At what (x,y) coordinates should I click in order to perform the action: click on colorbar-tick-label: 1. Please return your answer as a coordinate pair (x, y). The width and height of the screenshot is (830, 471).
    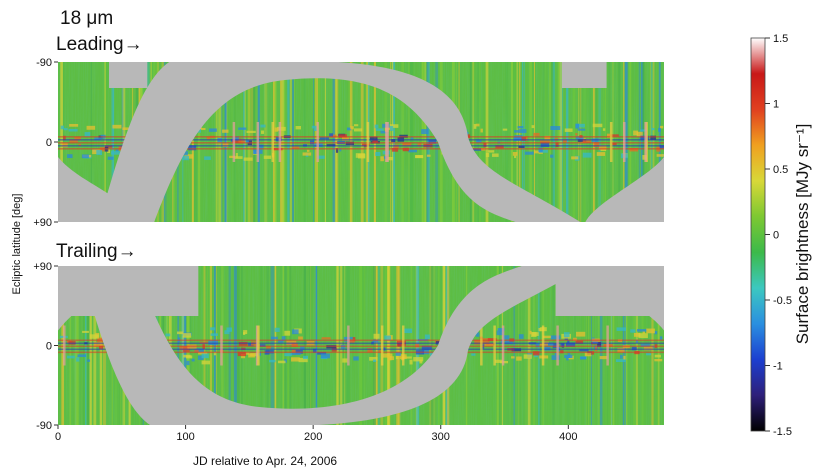
    Looking at the image, I should click on (776, 105).